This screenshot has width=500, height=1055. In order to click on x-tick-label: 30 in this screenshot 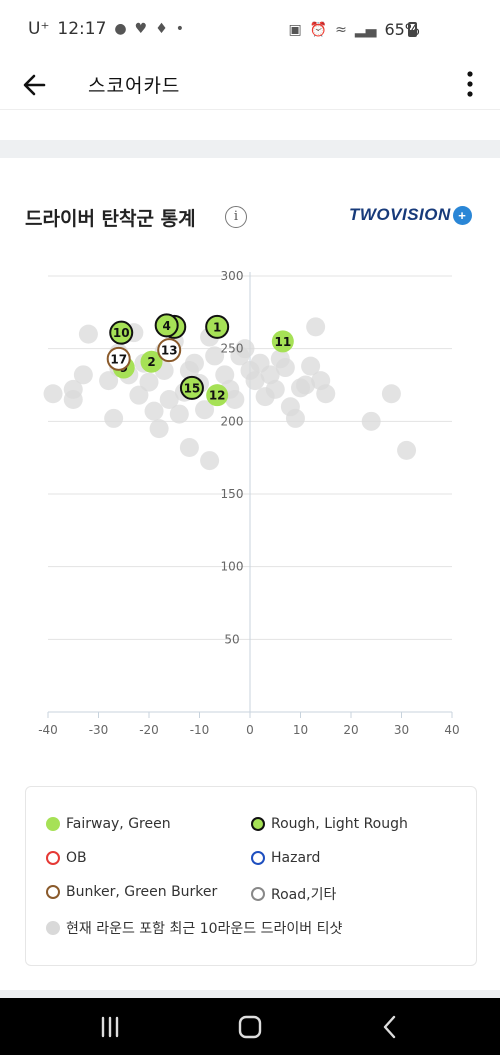, I will do `click(401, 730)`.